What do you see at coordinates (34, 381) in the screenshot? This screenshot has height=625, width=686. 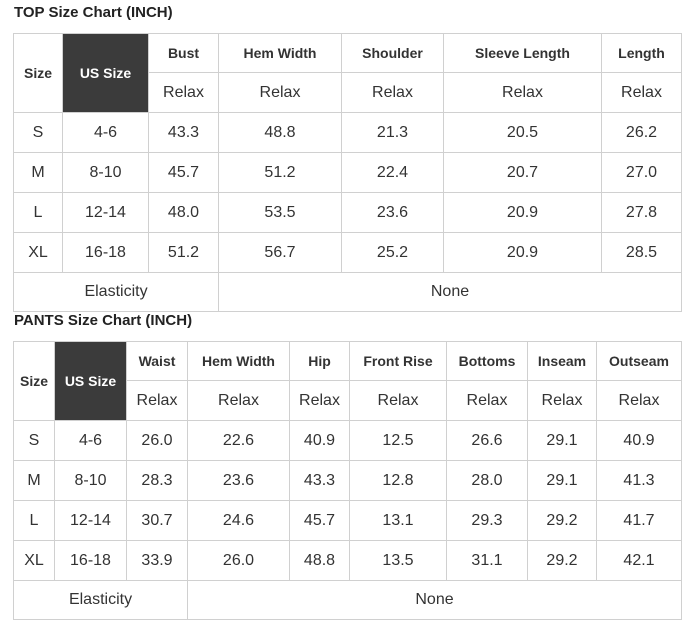 I see `size-header: Size` at bounding box center [34, 381].